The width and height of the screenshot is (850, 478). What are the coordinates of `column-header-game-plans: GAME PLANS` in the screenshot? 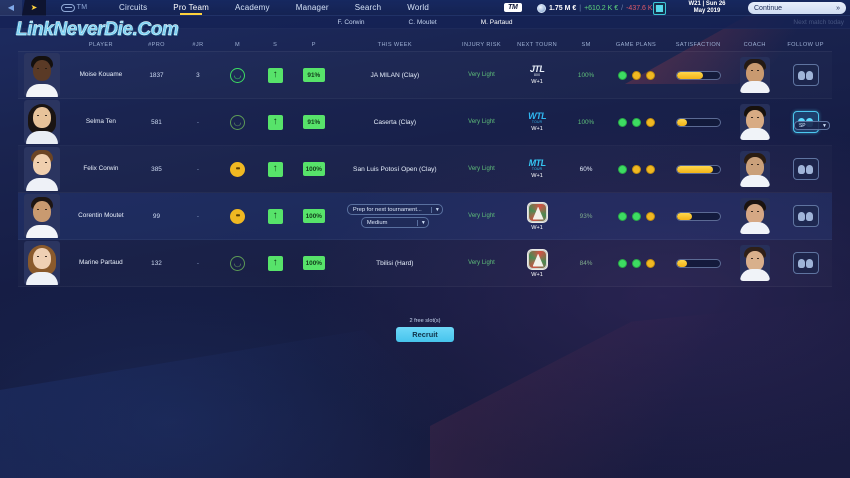 It's located at (636, 44).